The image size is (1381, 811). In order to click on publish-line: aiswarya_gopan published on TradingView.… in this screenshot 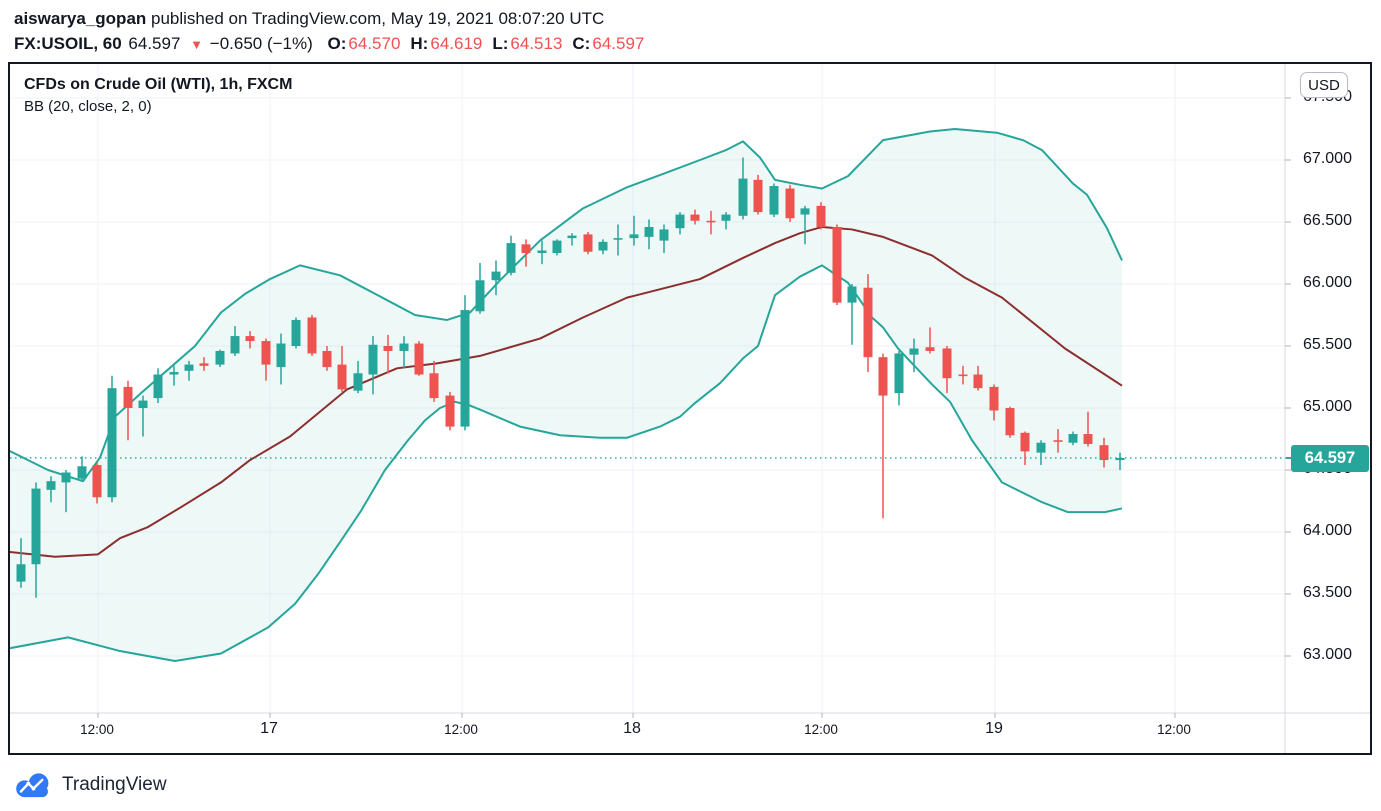, I will do `click(331, 18)`.